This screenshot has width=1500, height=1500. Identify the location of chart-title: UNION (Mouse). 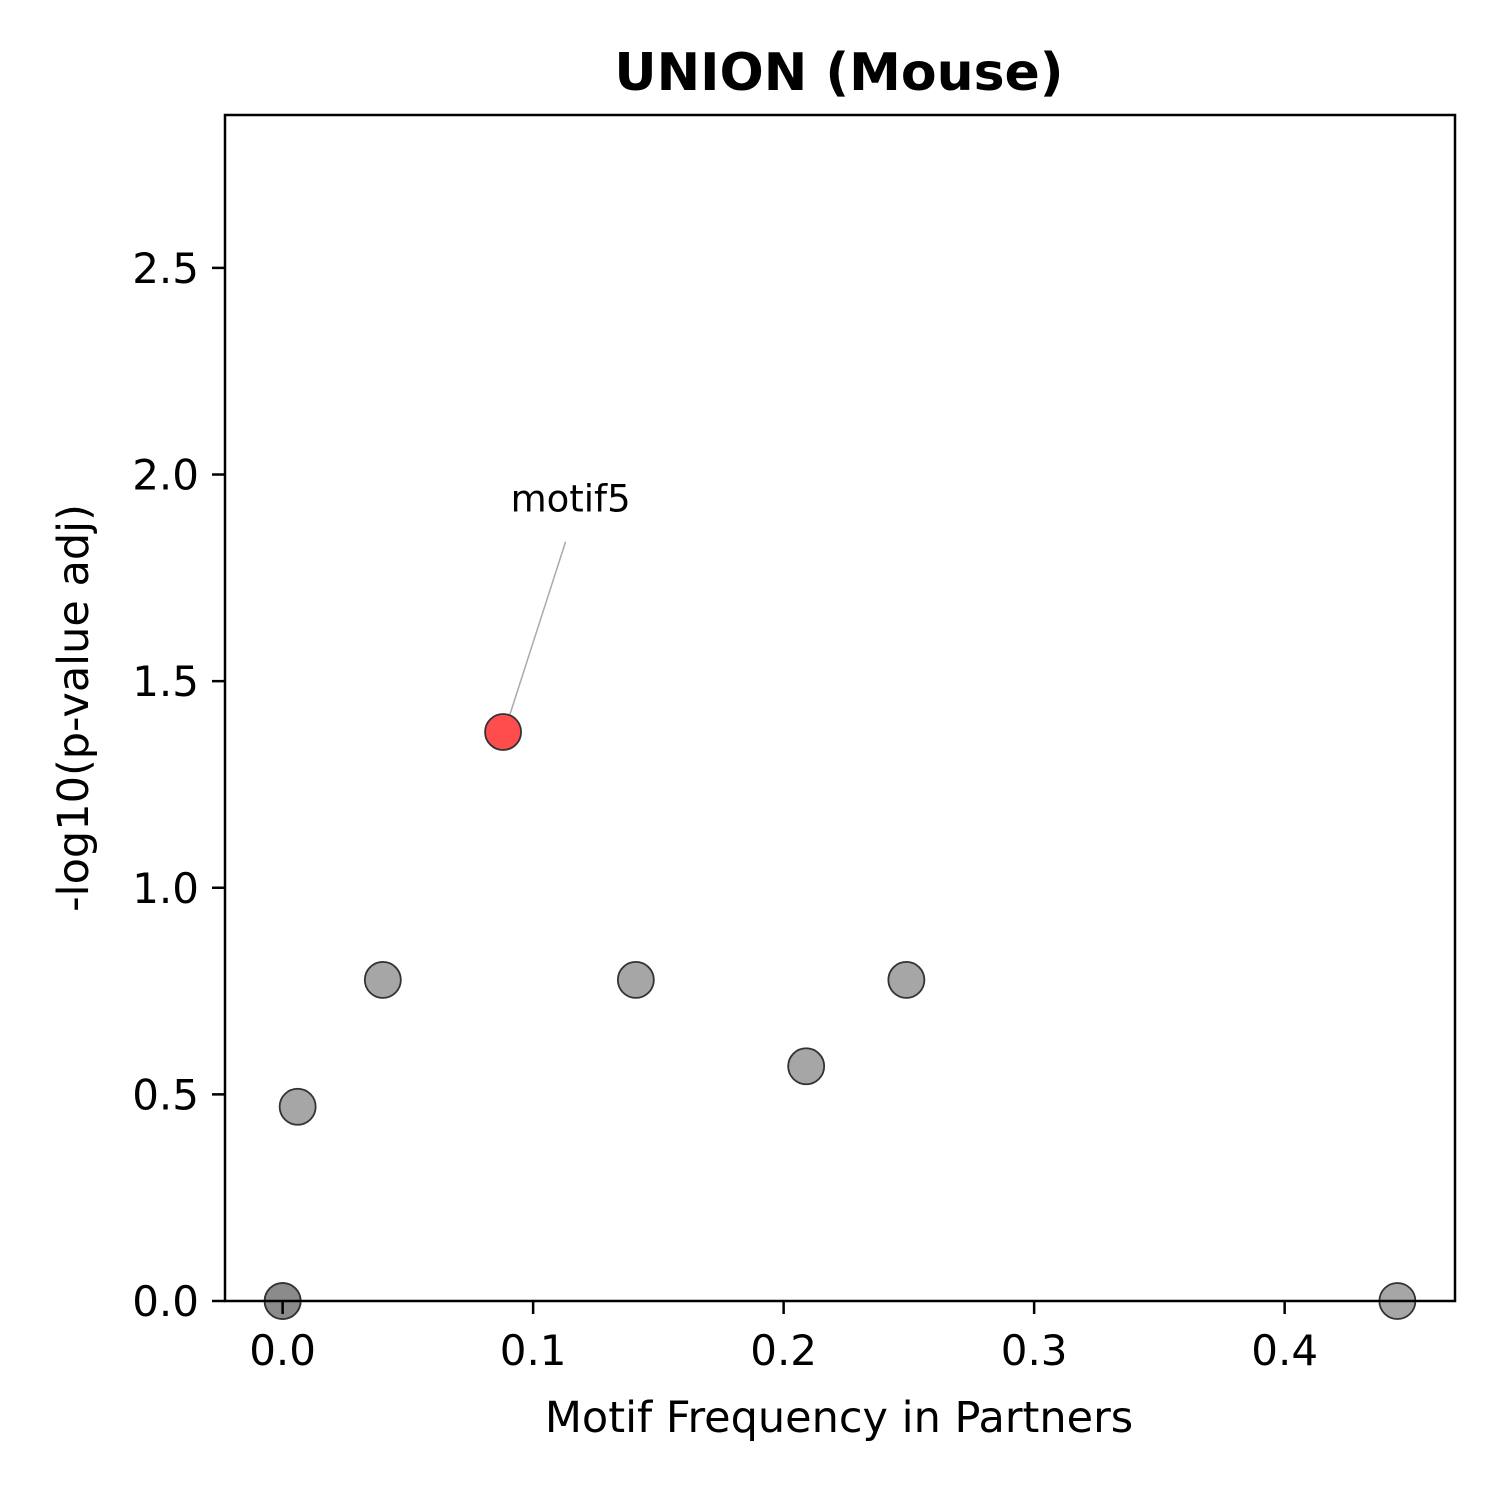
(838, 73).